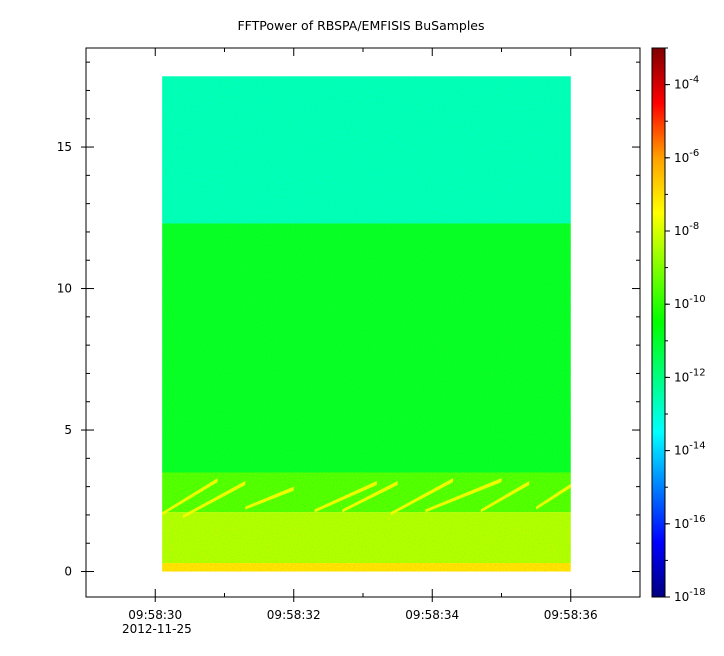 The image size is (724, 656). Describe the element at coordinates (294, 615) in the screenshot. I see `x-tick-label: 09:58:32` at that location.